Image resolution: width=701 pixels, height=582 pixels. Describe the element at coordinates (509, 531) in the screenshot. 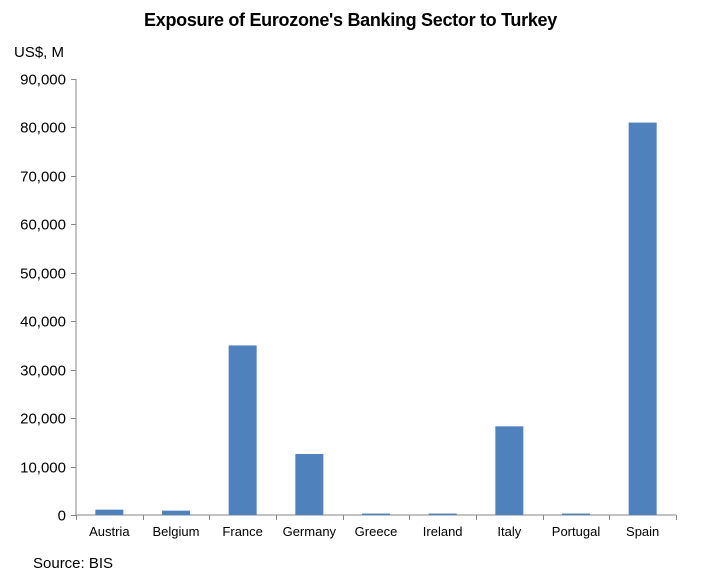

I see `x-tick-label: Italy` at that location.